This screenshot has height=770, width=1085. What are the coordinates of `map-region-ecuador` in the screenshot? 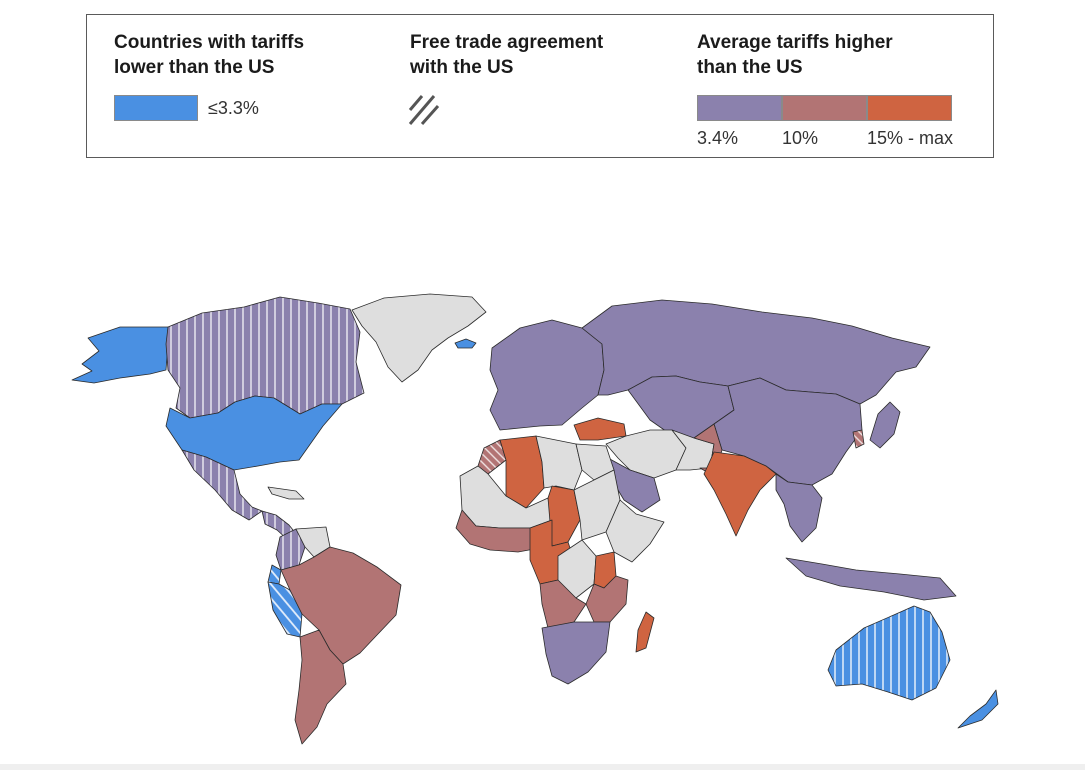 It's located at (274, 574).